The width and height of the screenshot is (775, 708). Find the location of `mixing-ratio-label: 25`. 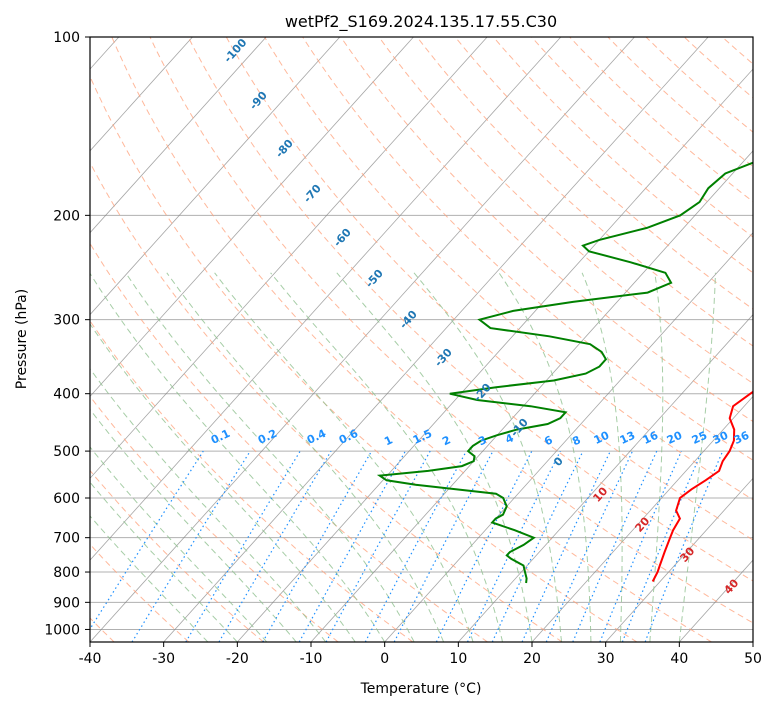

mixing-ratio-label: 25 is located at coordinates (699, 438).